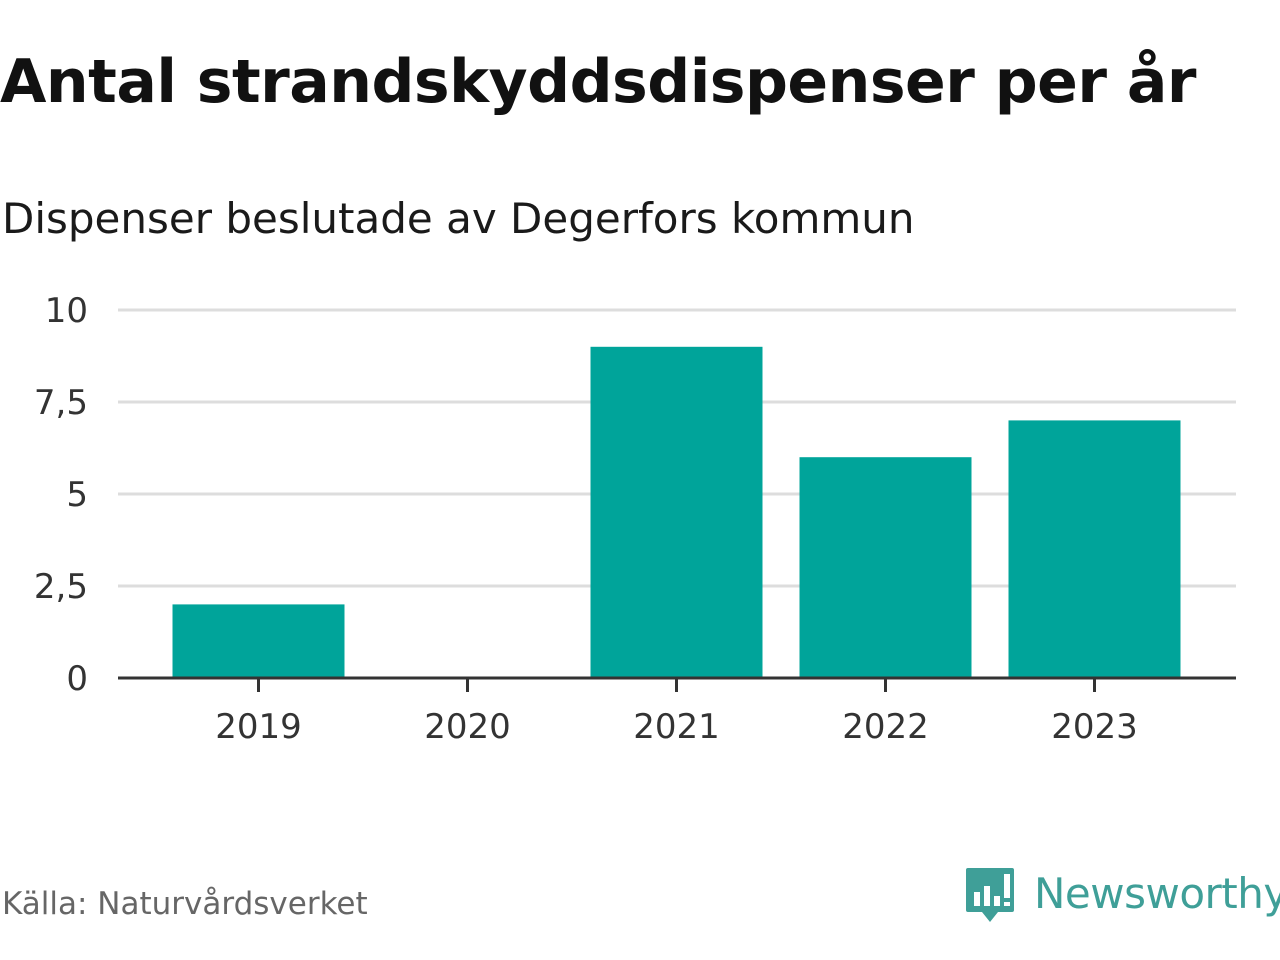  Describe the element at coordinates (77, 495) in the screenshot. I see `y-tick-label: 5` at that location.